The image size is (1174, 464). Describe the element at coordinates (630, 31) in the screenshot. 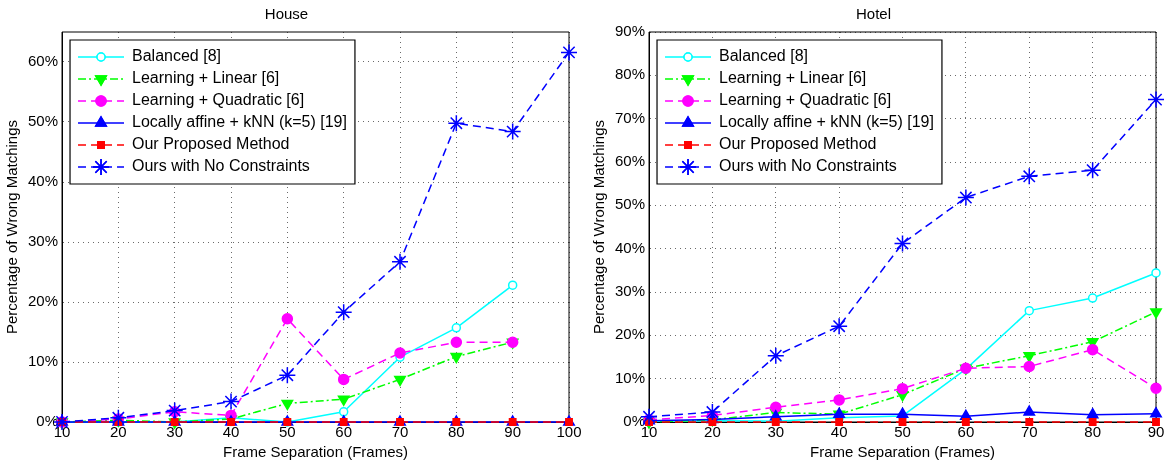

I see `y-tick-label: 90%` at that location.